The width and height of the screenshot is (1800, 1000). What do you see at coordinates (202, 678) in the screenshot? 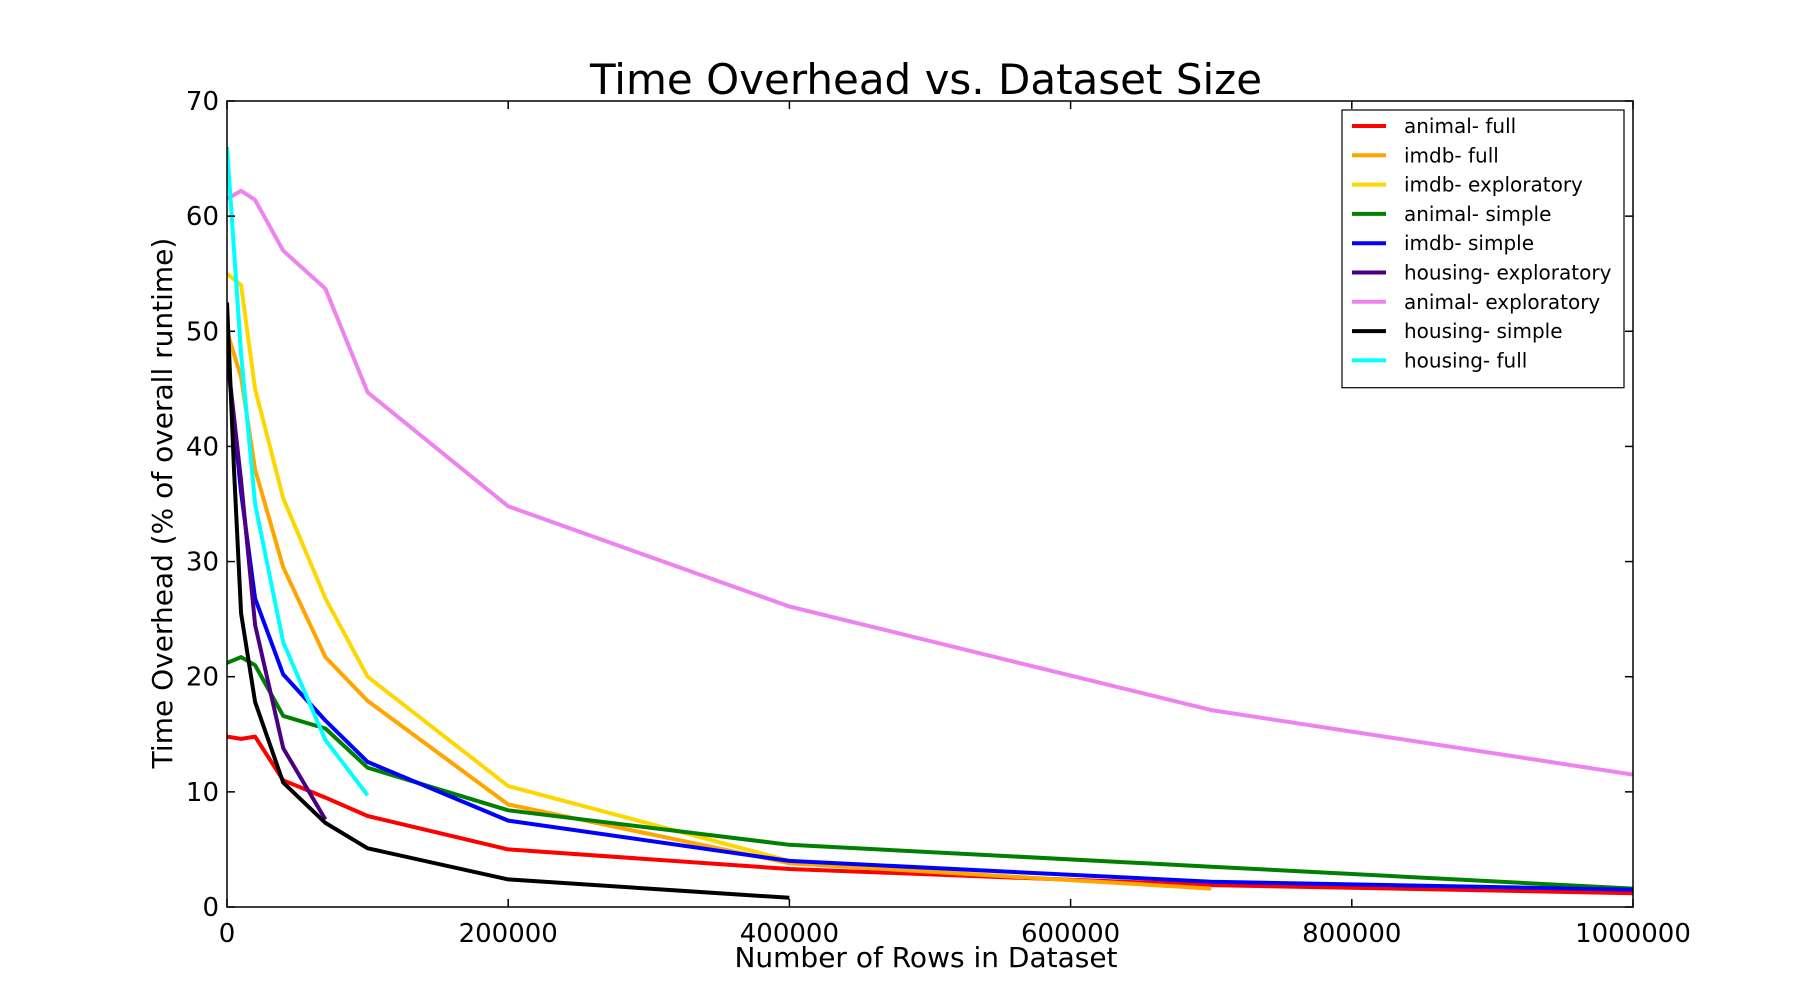
I see `y-tick-label-2: 20` at bounding box center [202, 678].